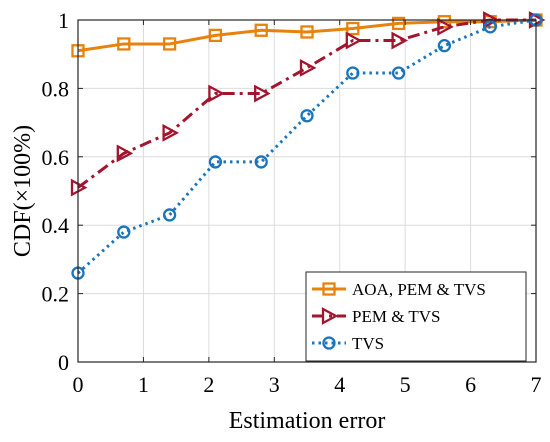 Image resolution: width=550 pixels, height=442 pixels. What do you see at coordinates (56, 157) in the screenshot?
I see `y-tick-label: 0.6` at bounding box center [56, 157].